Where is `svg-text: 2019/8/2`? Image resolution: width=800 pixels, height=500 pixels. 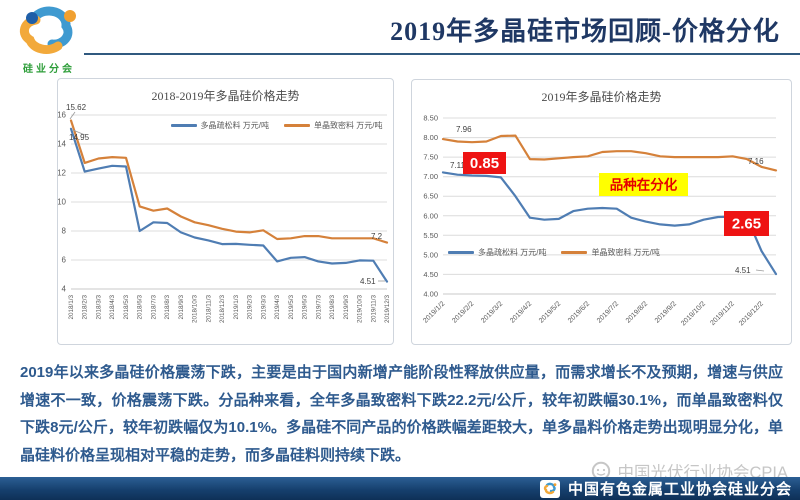 svg-text: 2019/8/2 is located at coordinates (637, 312).